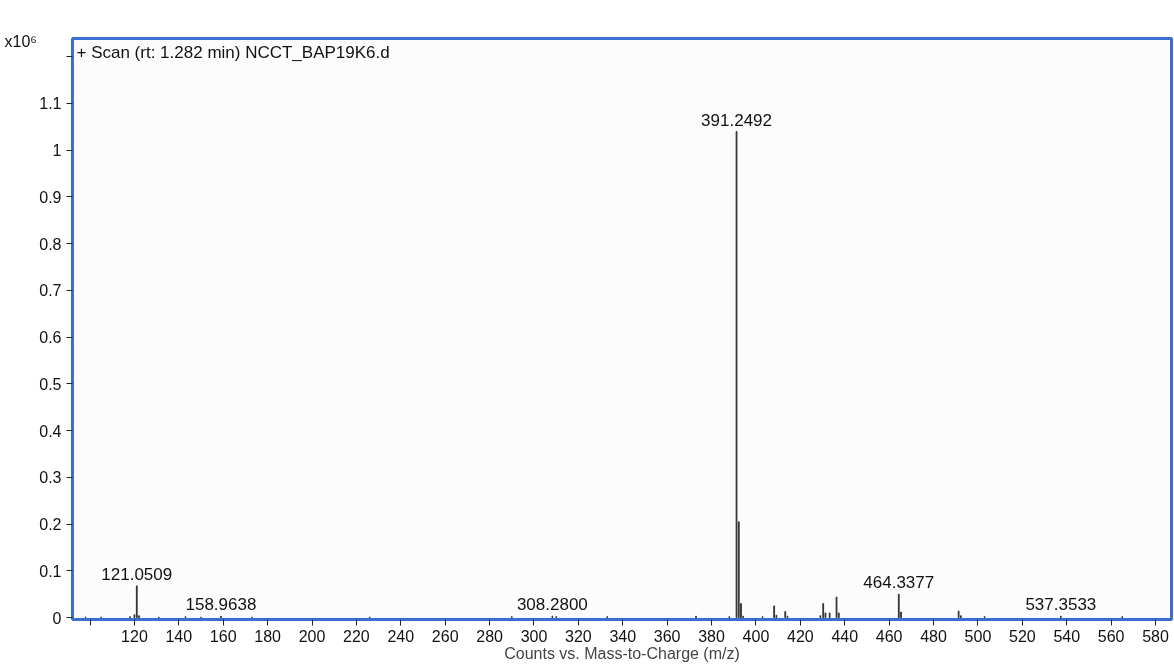 This screenshot has width=1174, height=671. What do you see at coordinates (50, 431) in the screenshot?
I see `y-tick-label: 0.4` at bounding box center [50, 431].